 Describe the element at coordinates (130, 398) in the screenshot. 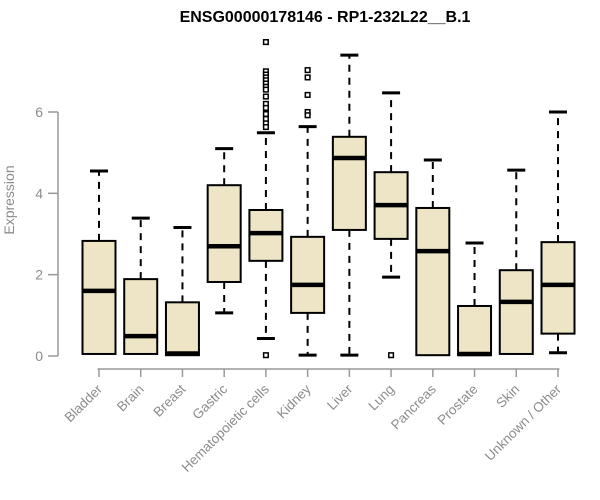

I see `x-tick-label-brain: Brain` at that location.